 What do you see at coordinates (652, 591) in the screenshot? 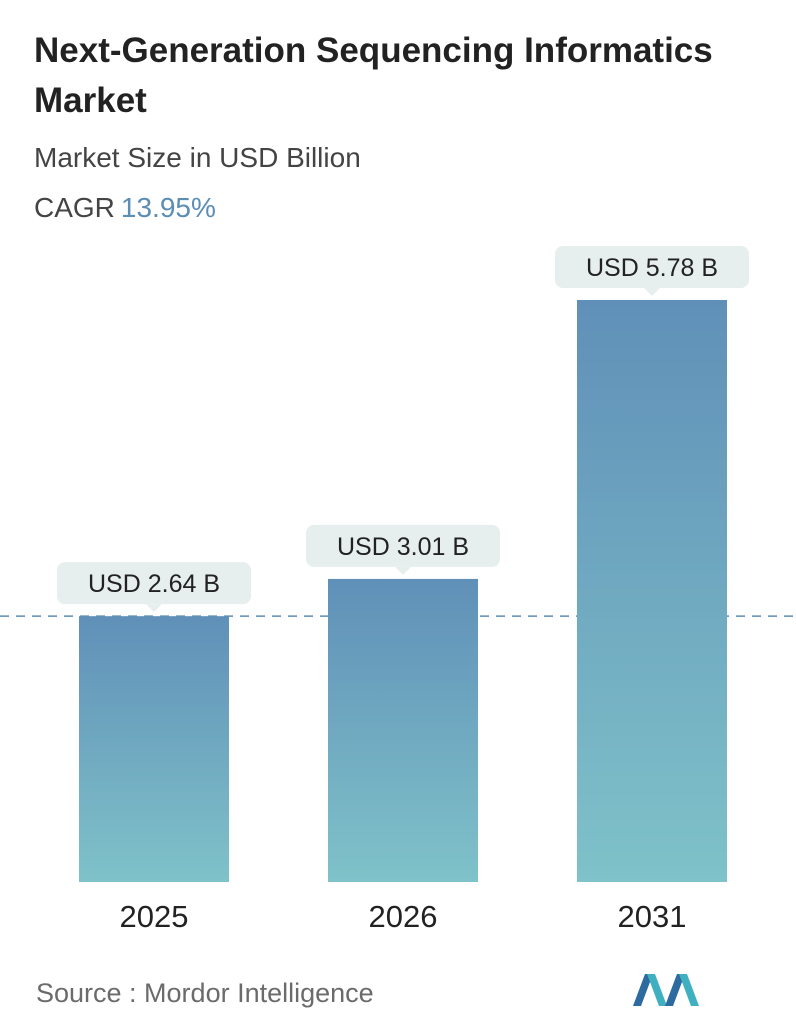
I see `bar-2031` at bounding box center [652, 591].